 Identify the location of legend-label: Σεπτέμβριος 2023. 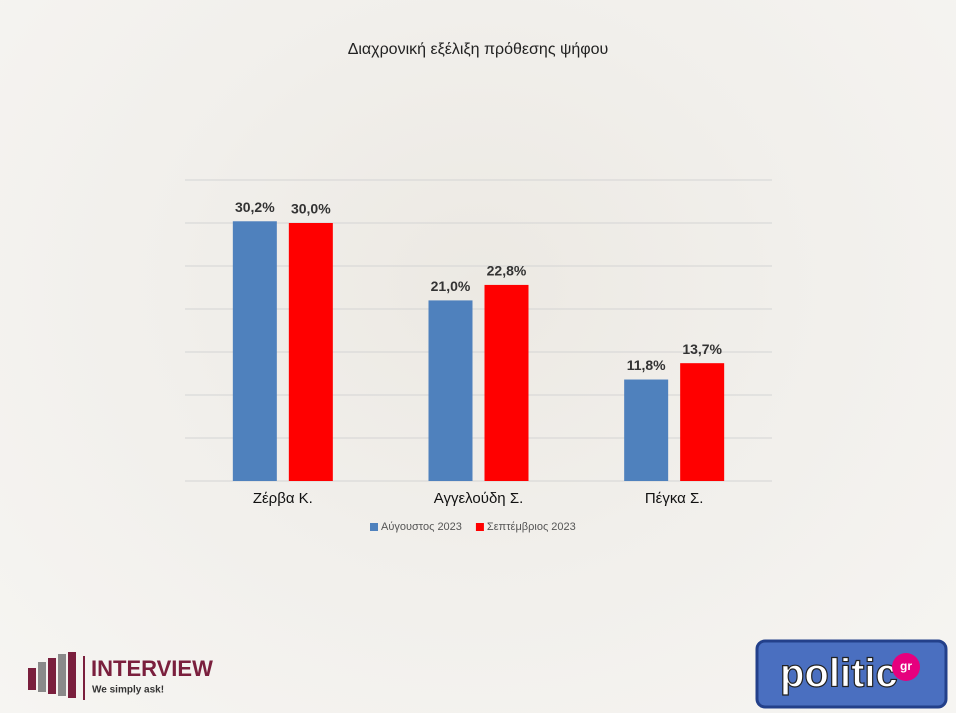
(531, 527).